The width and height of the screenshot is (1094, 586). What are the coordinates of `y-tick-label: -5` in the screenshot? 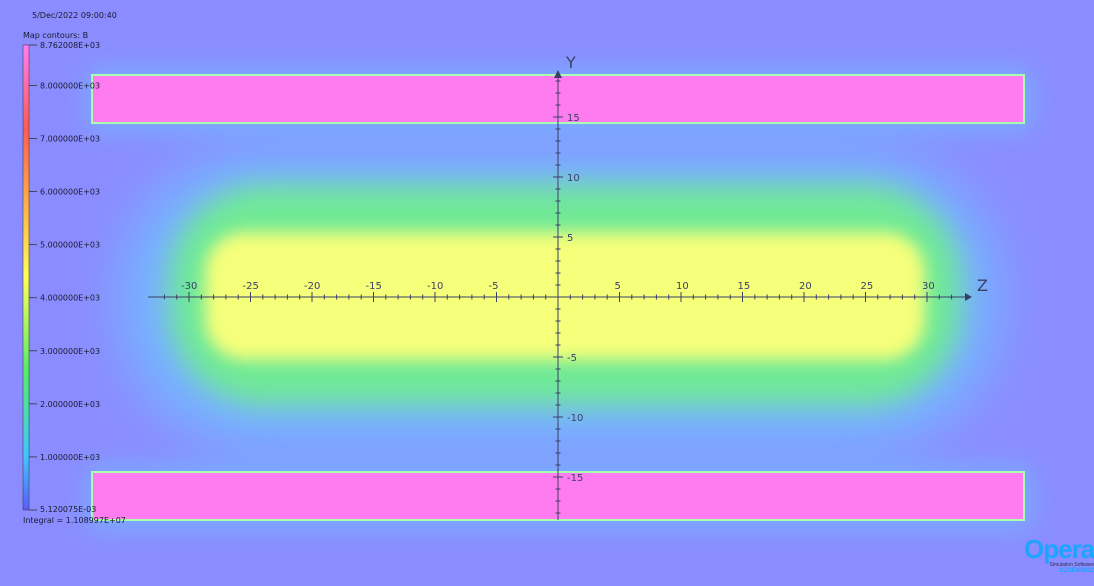 It's located at (572, 358).